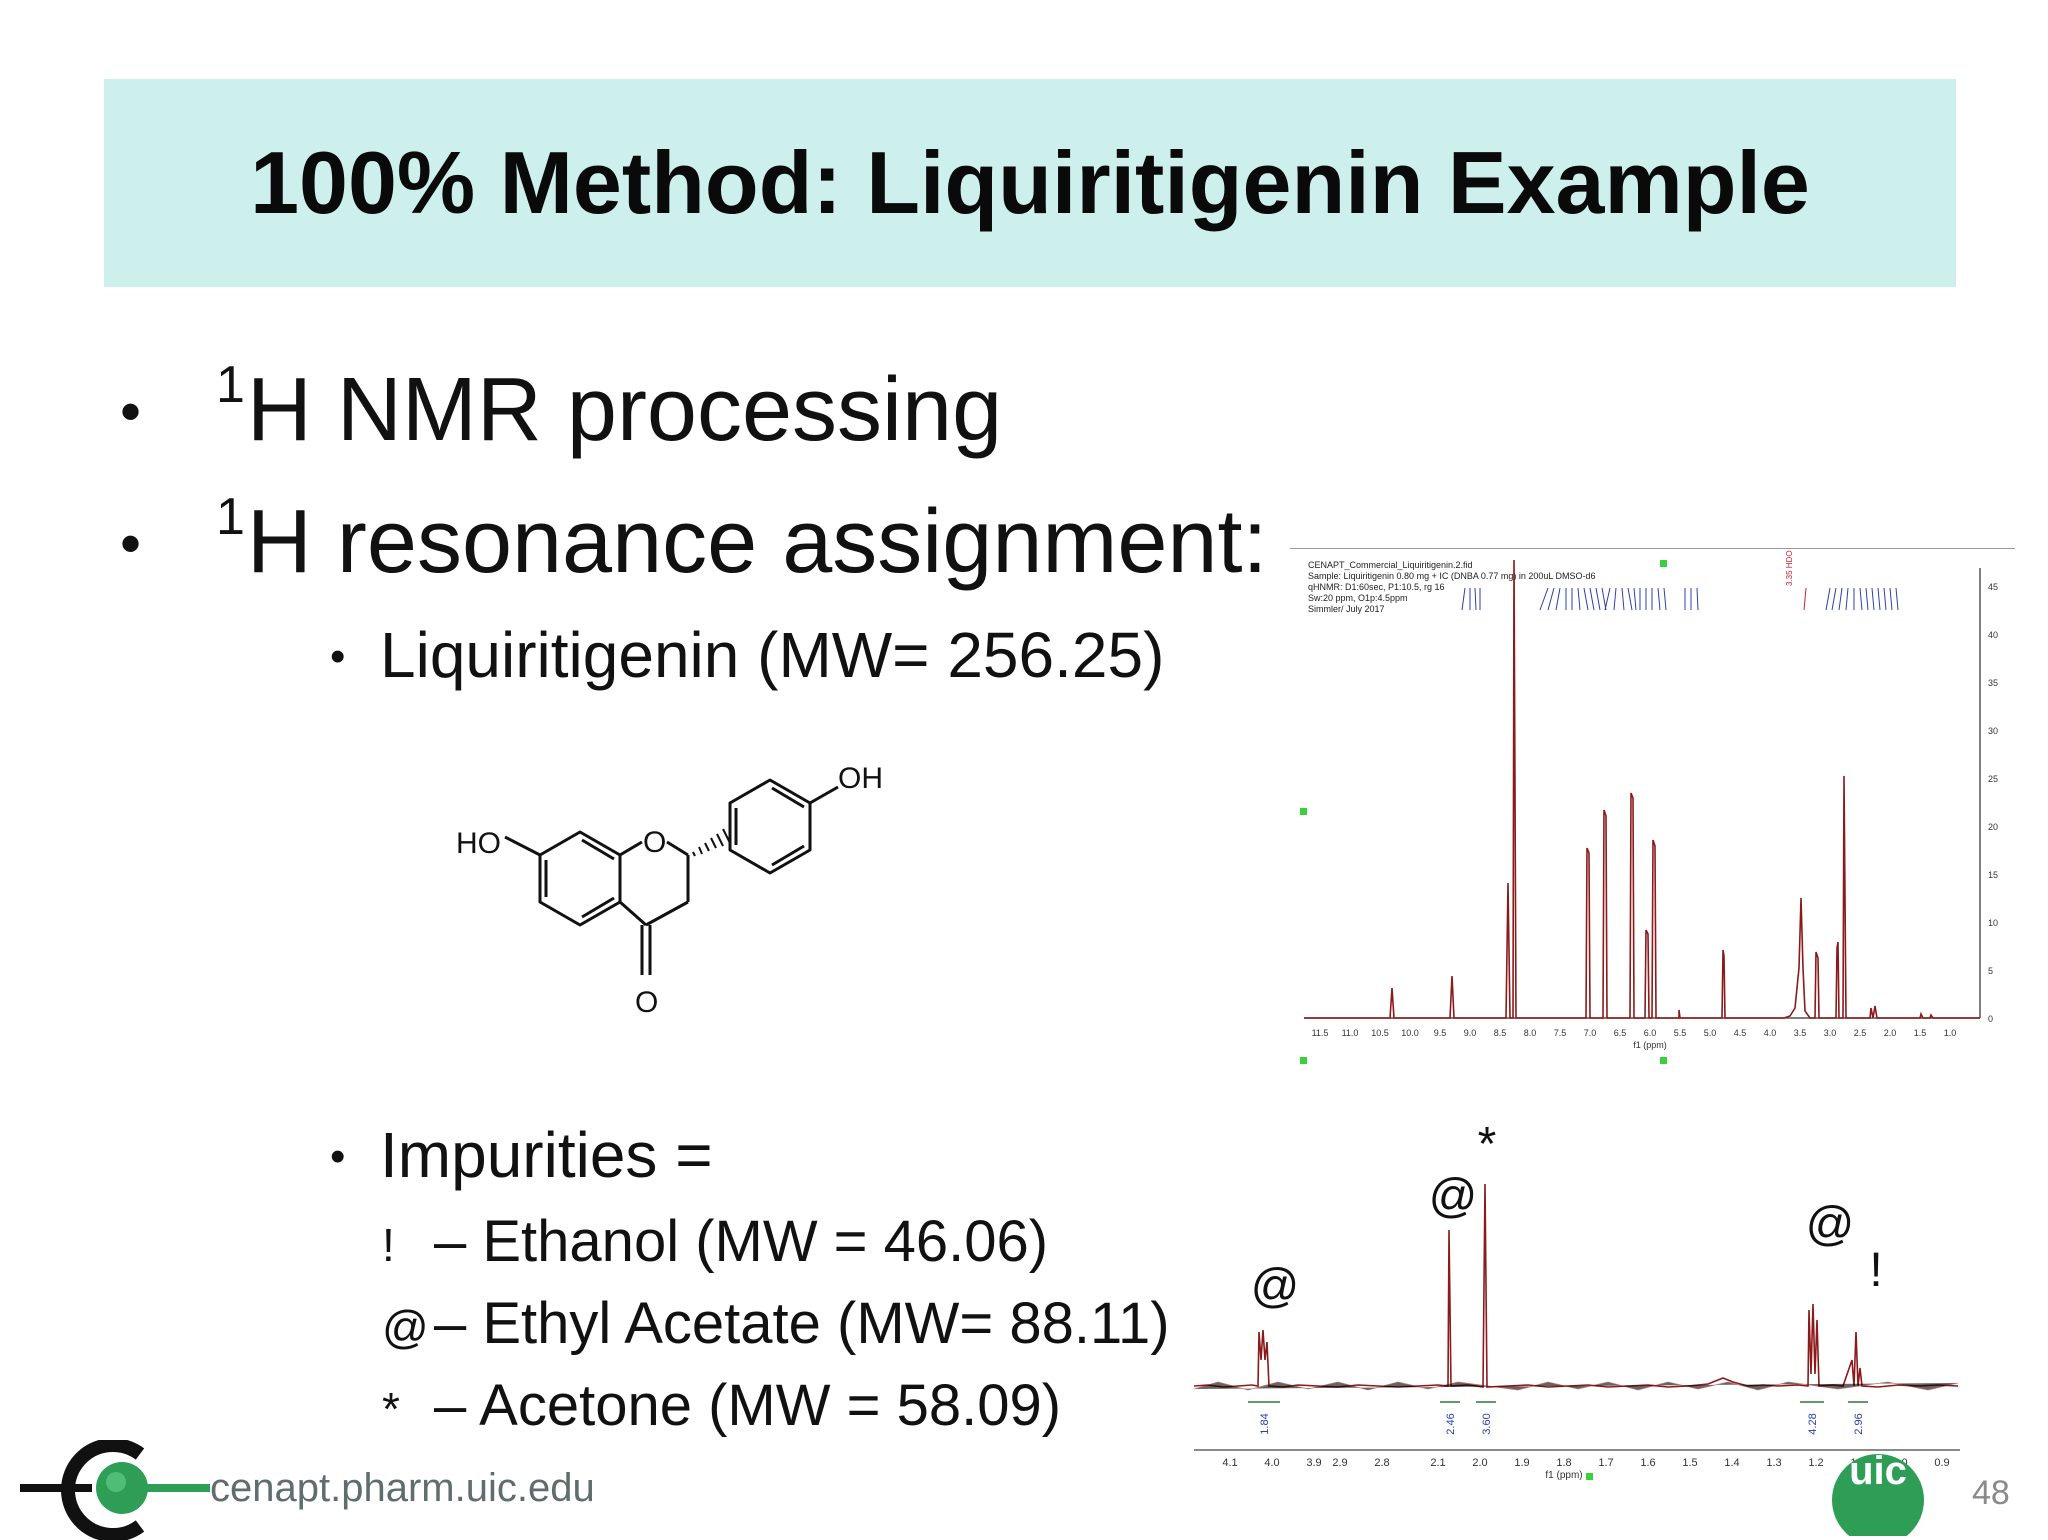  What do you see at coordinates (1993, 827) in the screenshot?
I see `y-tick: 20` at bounding box center [1993, 827].